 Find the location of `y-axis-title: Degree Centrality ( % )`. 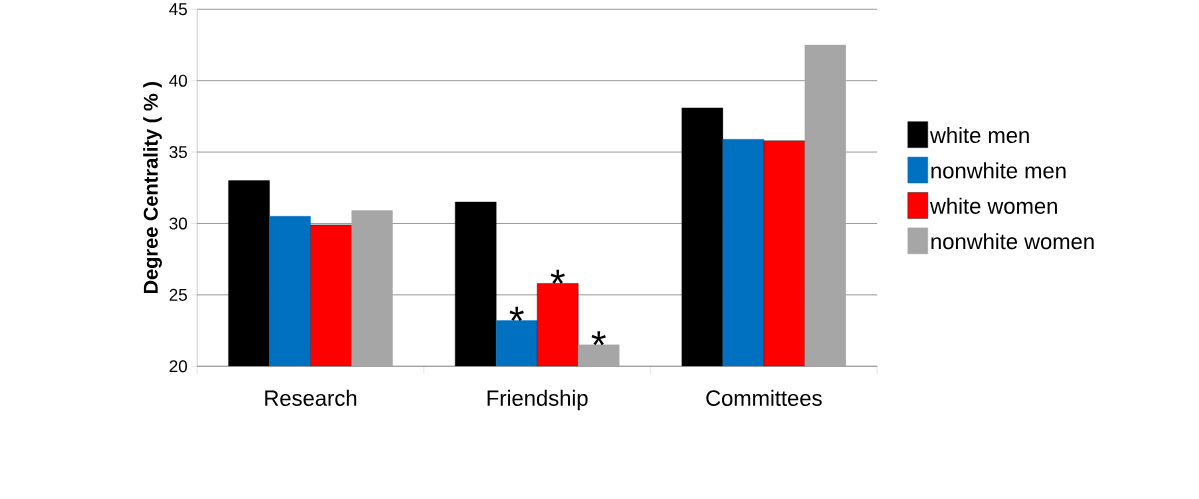

y-axis-title: Degree Centrality ( % ) is located at coordinates (152, 188).